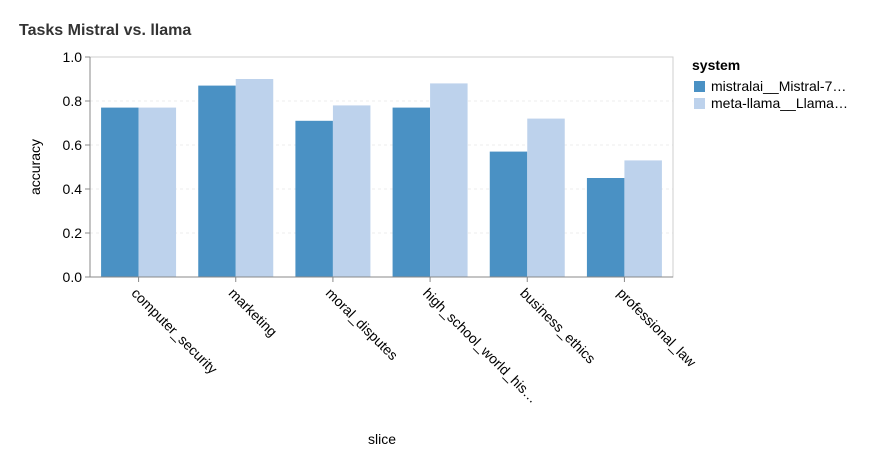 The height and width of the screenshot is (457, 872). What do you see at coordinates (73, 101) in the screenshot?
I see `y-tick-label: 0.8` at bounding box center [73, 101].